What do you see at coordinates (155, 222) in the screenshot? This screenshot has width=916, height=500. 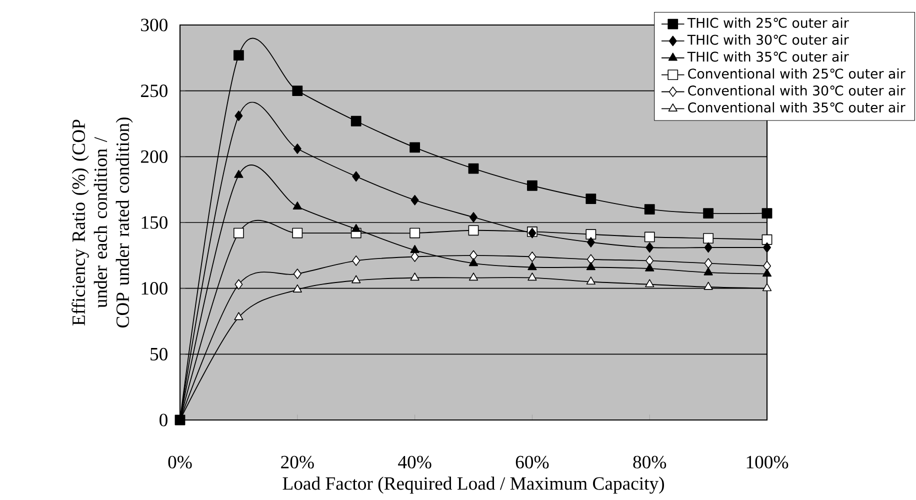 I see `y-tick-label: 150` at bounding box center [155, 222].